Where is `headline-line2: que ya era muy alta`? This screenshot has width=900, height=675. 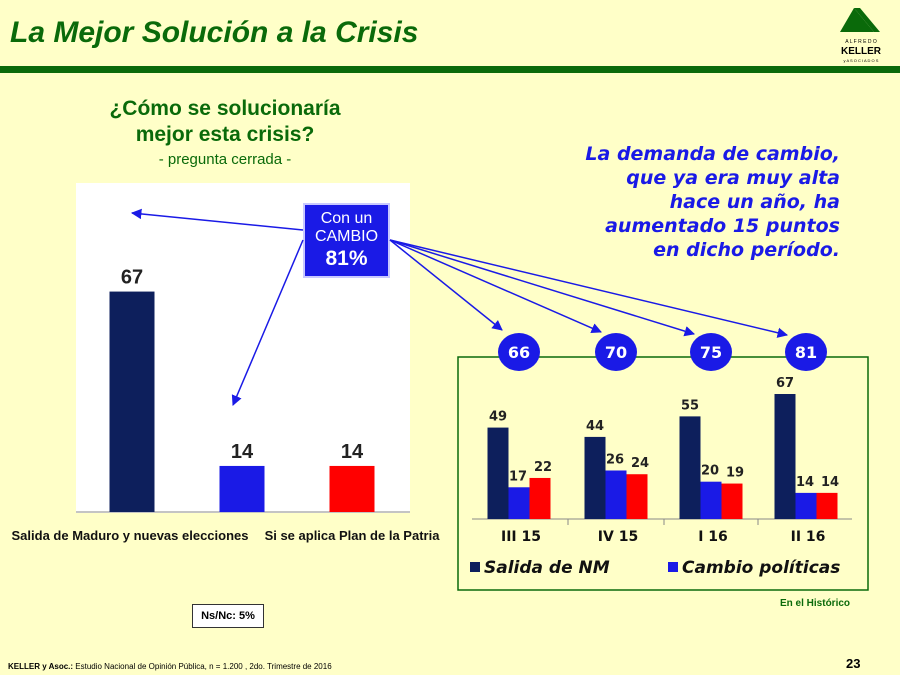 headline-line2: que ya era muy alta is located at coordinates (733, 178).